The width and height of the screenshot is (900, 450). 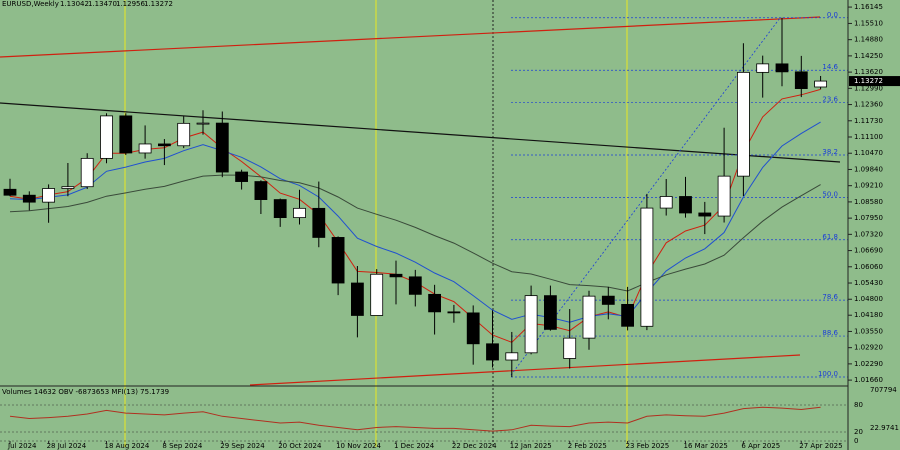 I want to click on x-tick-label: 18 Aug 2024, so click(x=127, y=446).